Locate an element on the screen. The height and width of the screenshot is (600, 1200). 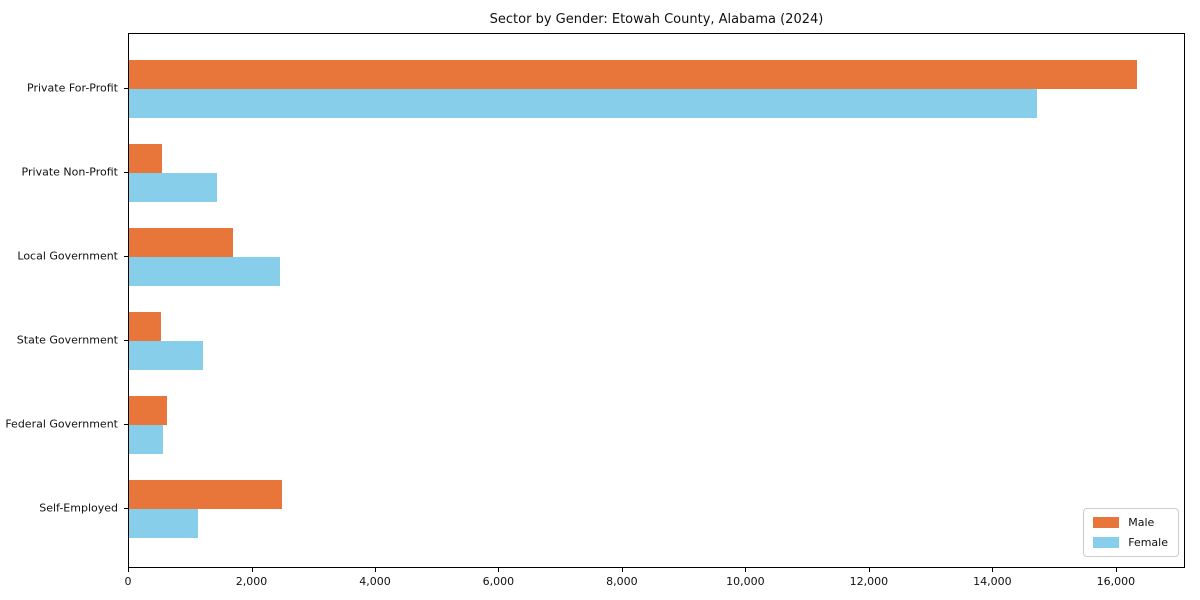
ytick-label: Private Non-Profit is located at coordinates (69, 172).